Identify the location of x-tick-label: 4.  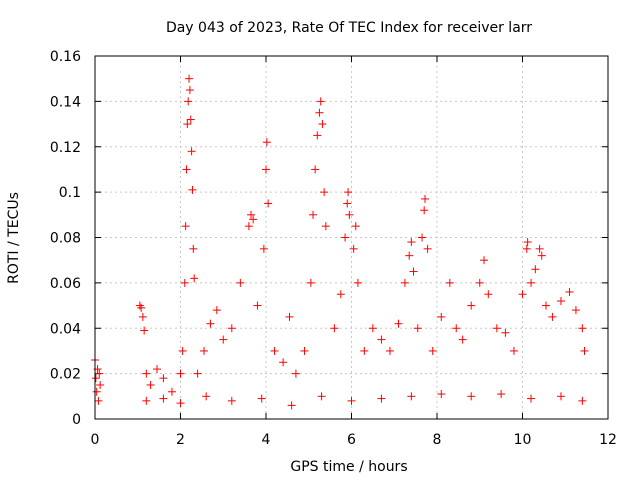
(266, 440).